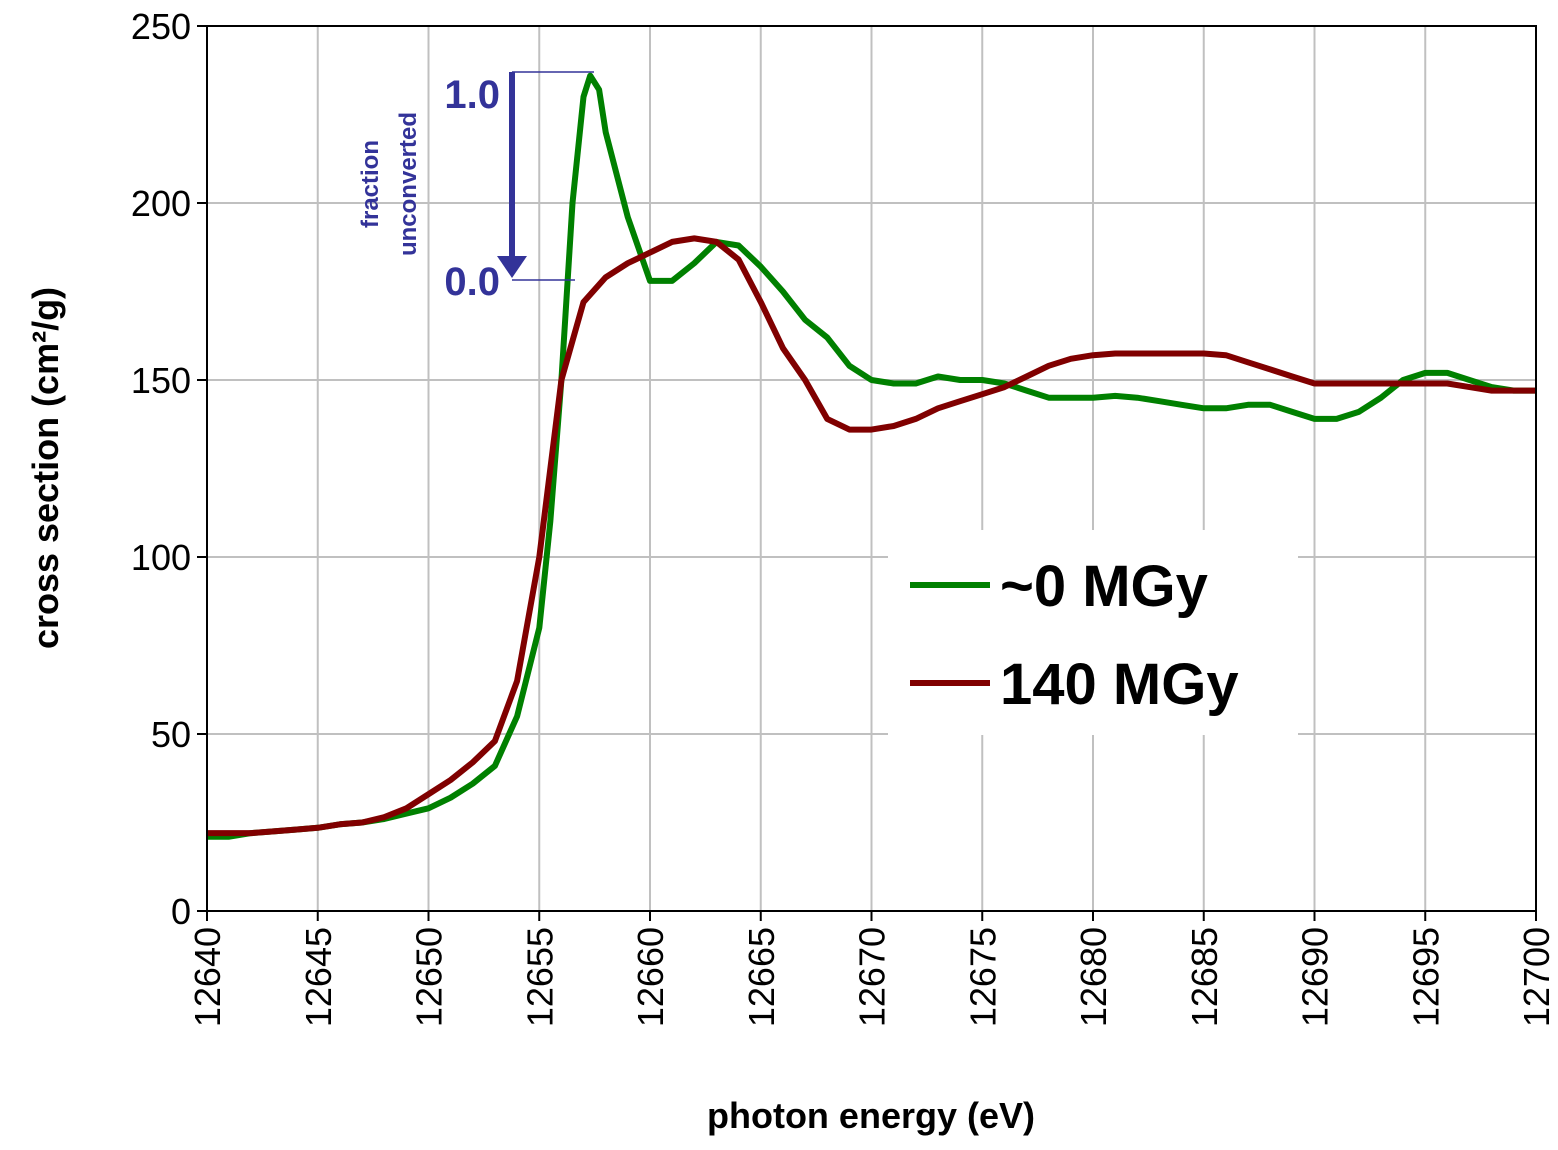 This screenshot has height=1150, width=1558. Describe the element at coordinates (761, 977) in the screenshot. I see `x-tick-label: 12665` at that location.